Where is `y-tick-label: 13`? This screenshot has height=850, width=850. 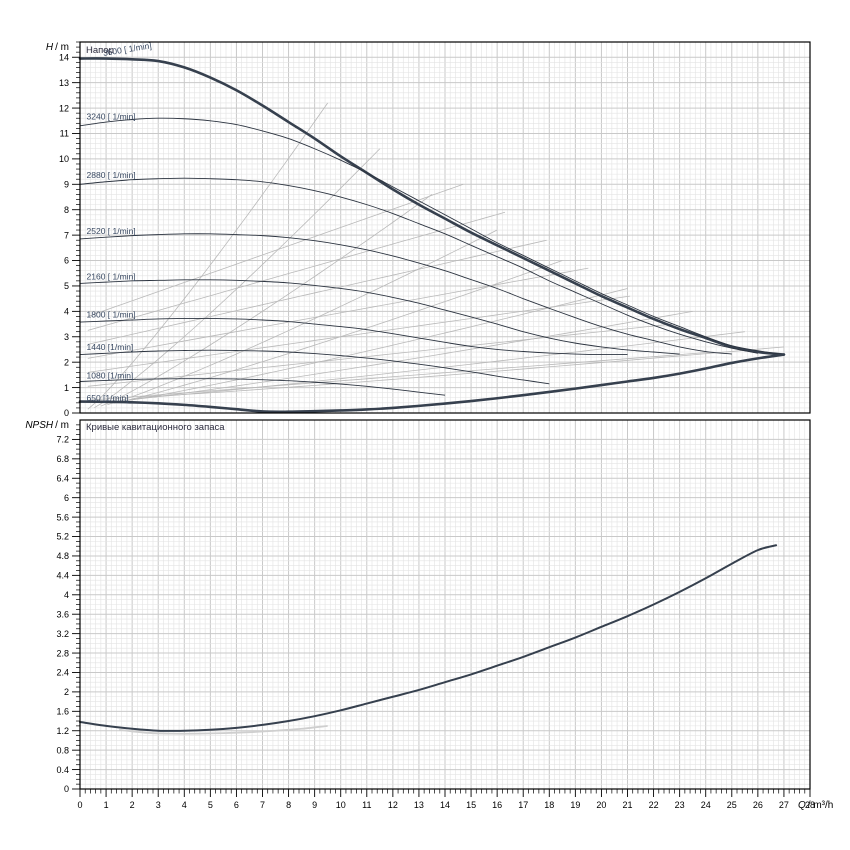 y-tick-label: 13 is located at coordinates (64, 83).